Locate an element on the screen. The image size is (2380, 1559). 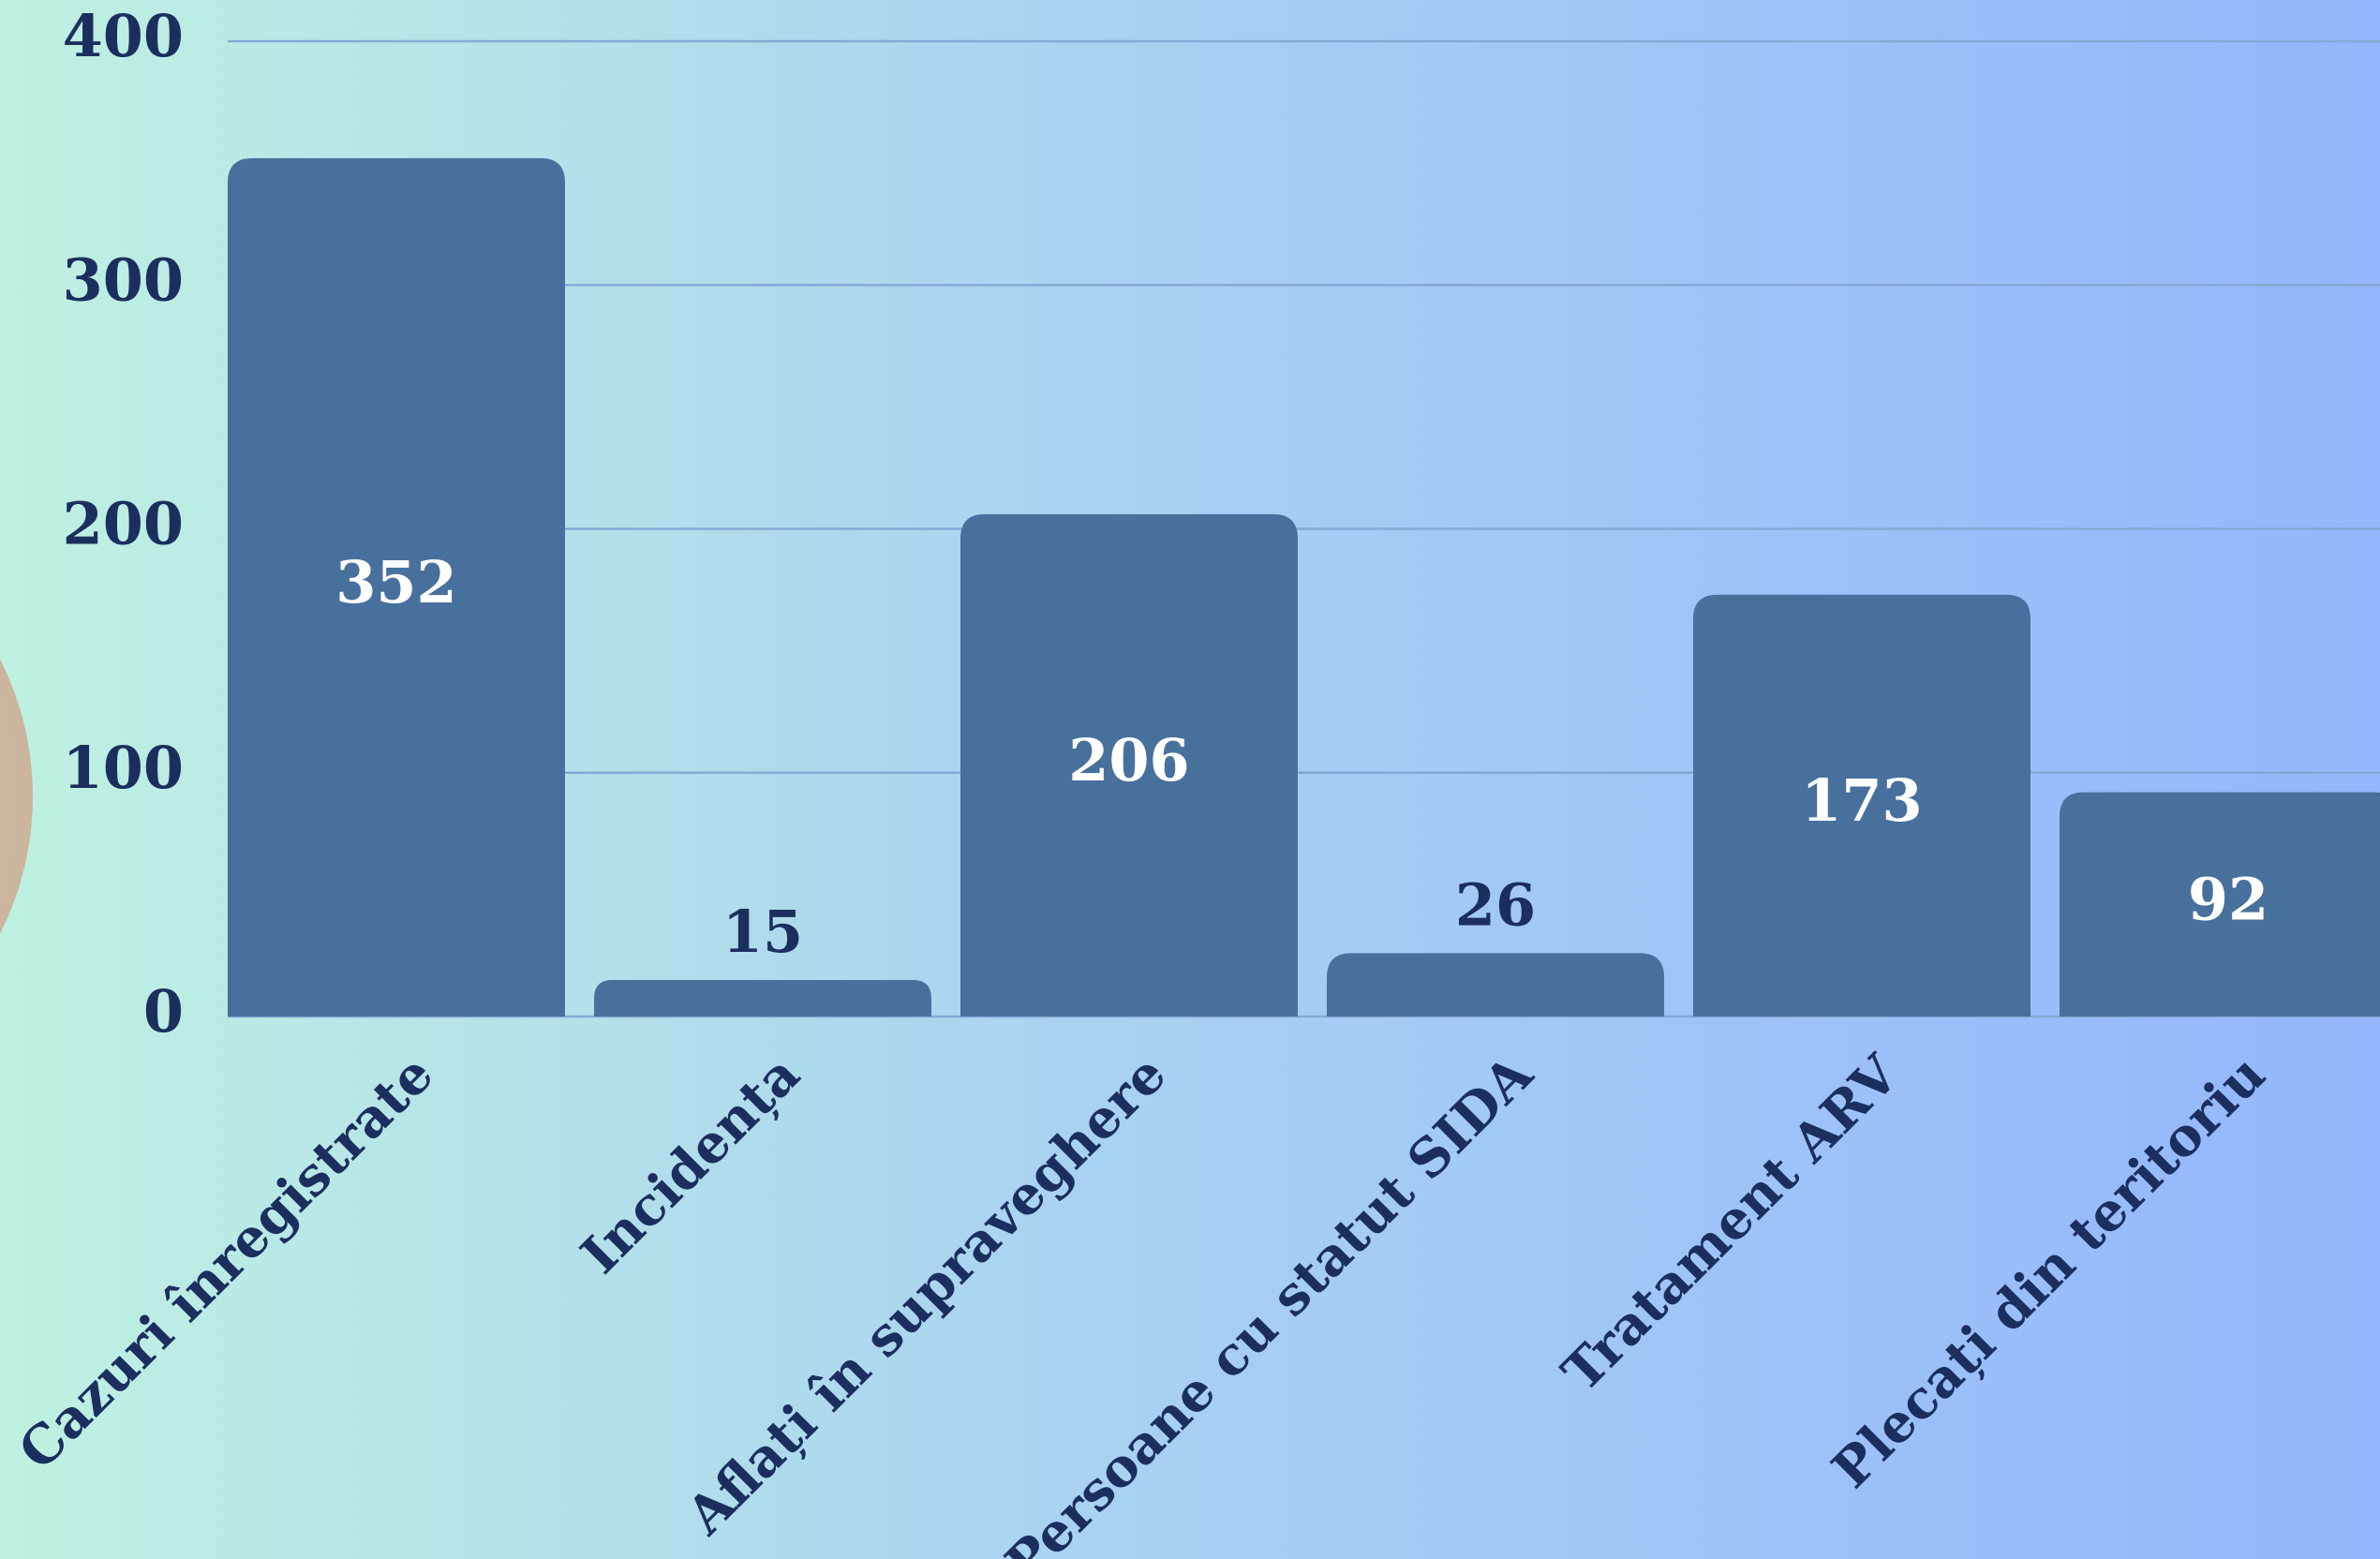
value-label: 173 is located at coordinates (1861, 800).